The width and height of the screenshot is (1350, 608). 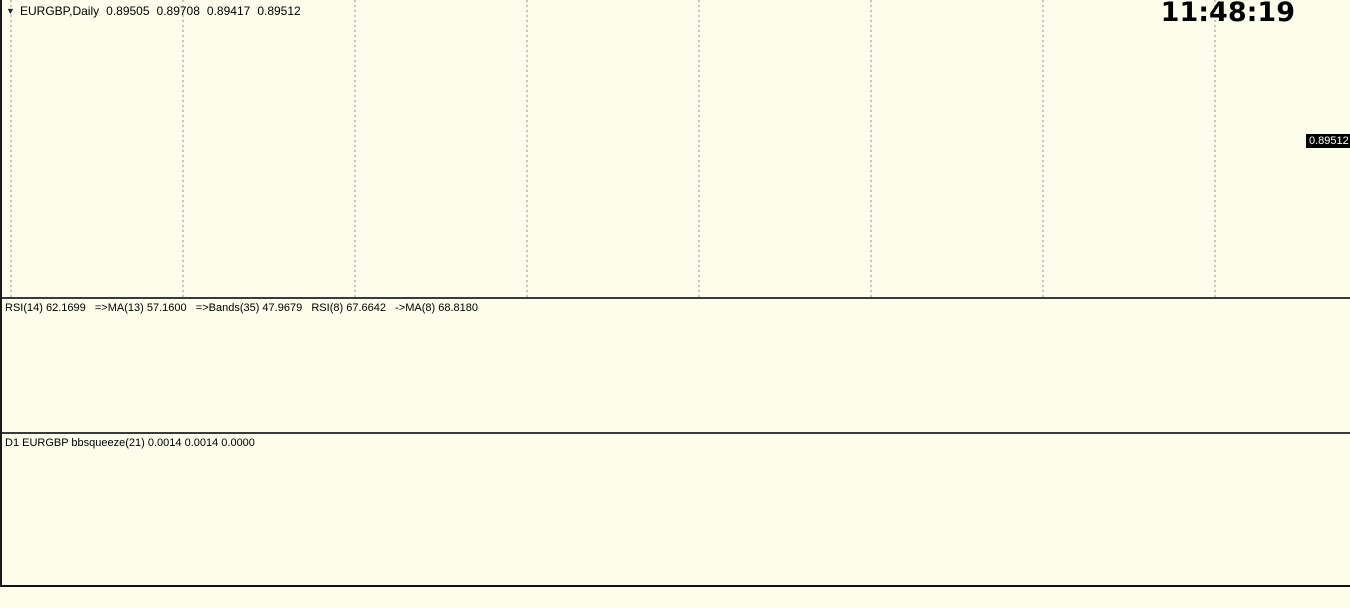 I want to click on time-axis, so click(x=675, y=597).